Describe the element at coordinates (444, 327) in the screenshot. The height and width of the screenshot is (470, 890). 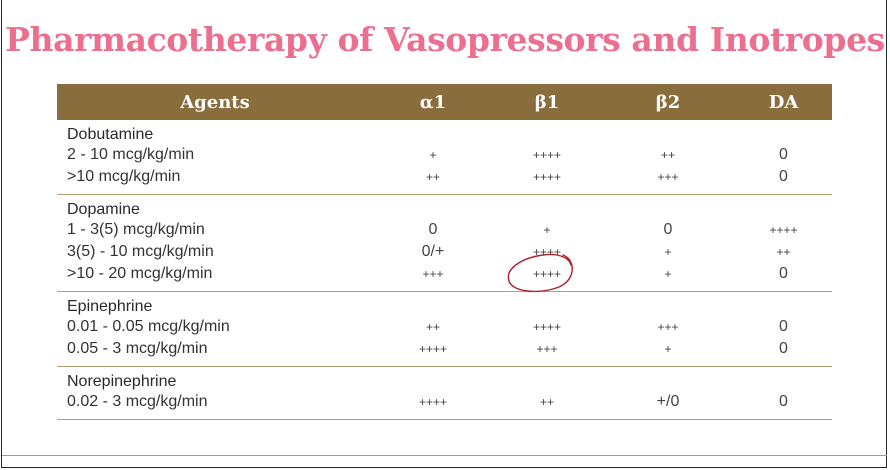
I see `table-row: 0.01 - 0.05 mcg/kg/min ++ ++++ +++ 0` at that location.